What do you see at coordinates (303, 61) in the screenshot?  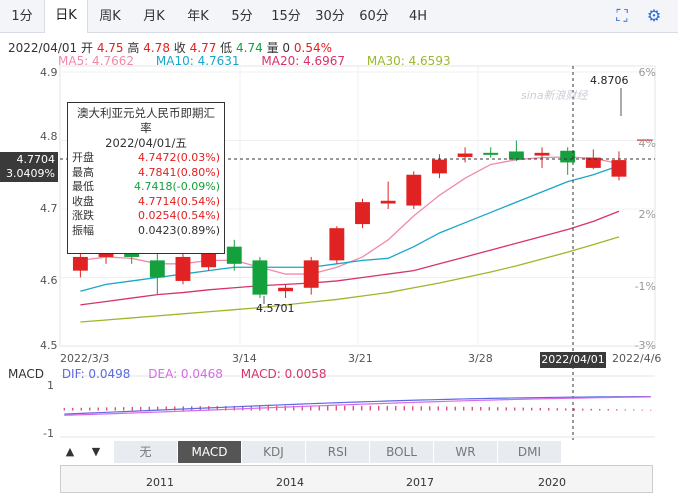 I see `ma20-label: MA20: 4.6967` at bounding box center [303, 61].